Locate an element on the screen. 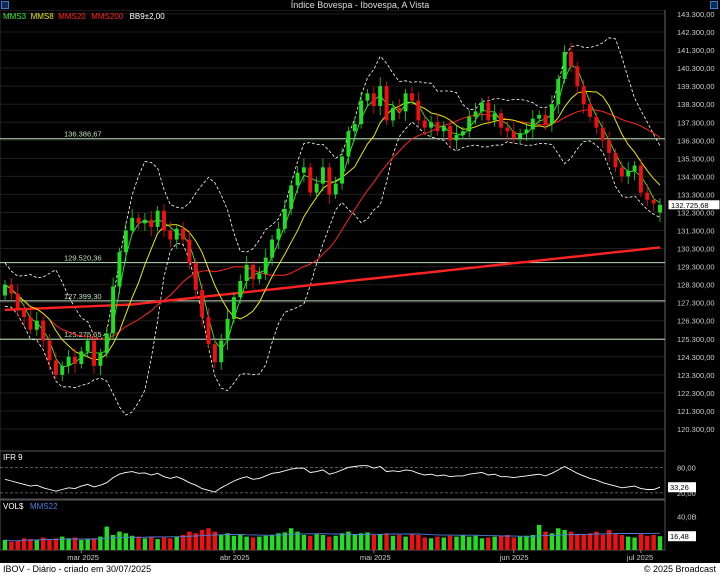  ifr-tick-label: 80,00 is located at coordinates (686, 467).